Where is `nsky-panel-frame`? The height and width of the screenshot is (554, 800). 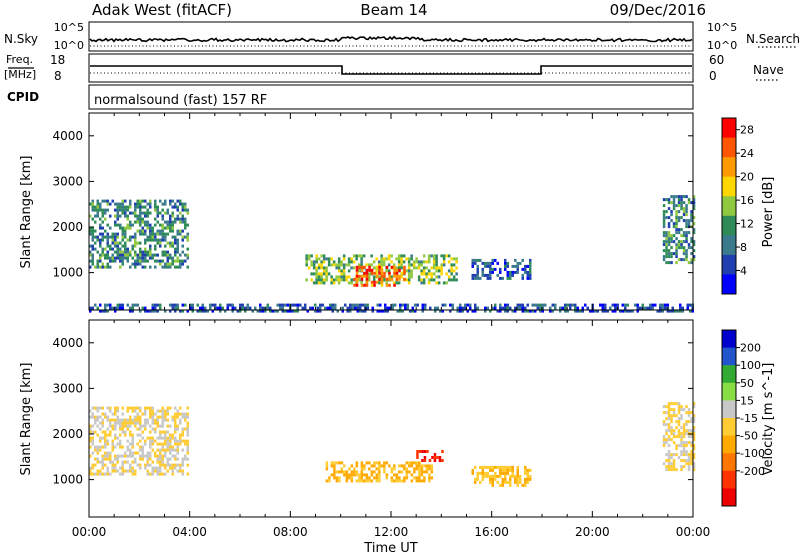
nsky-panel-frame is located at coordinates (391, 36).